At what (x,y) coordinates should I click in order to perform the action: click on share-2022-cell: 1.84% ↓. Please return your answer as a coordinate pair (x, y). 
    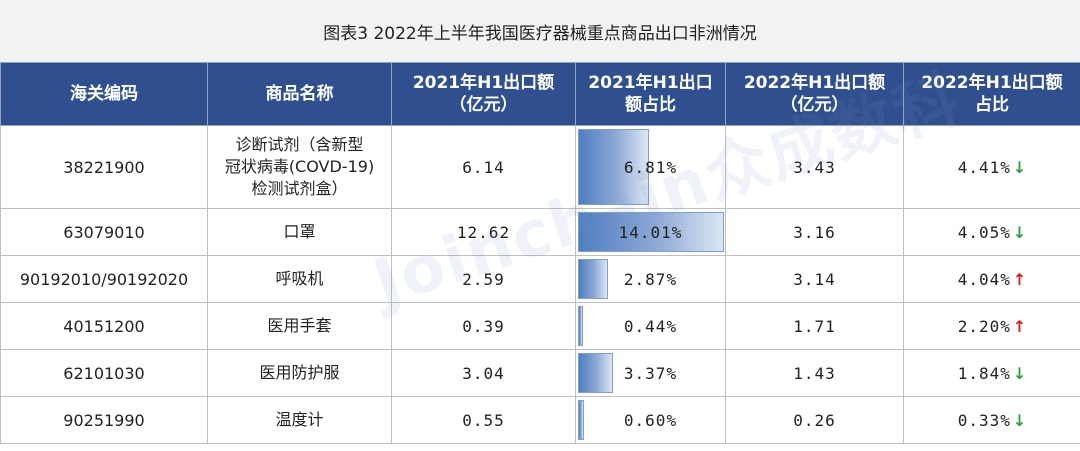
    Looking at the image, I should click on (991, 373).